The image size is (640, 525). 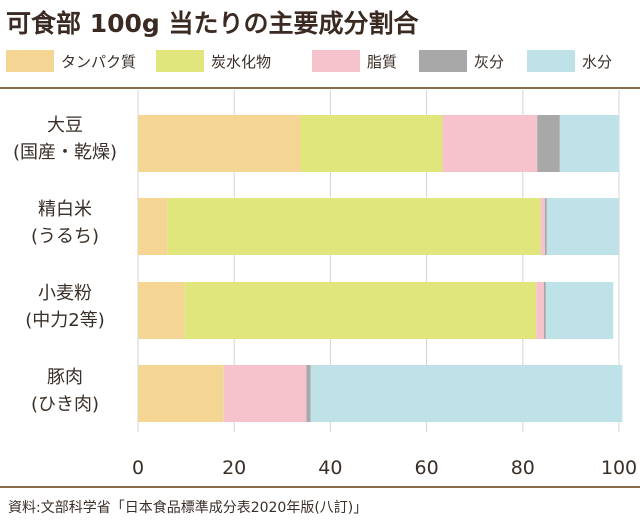 I want to click on bar-segment-flour-protein, so click(x=161, y=310).